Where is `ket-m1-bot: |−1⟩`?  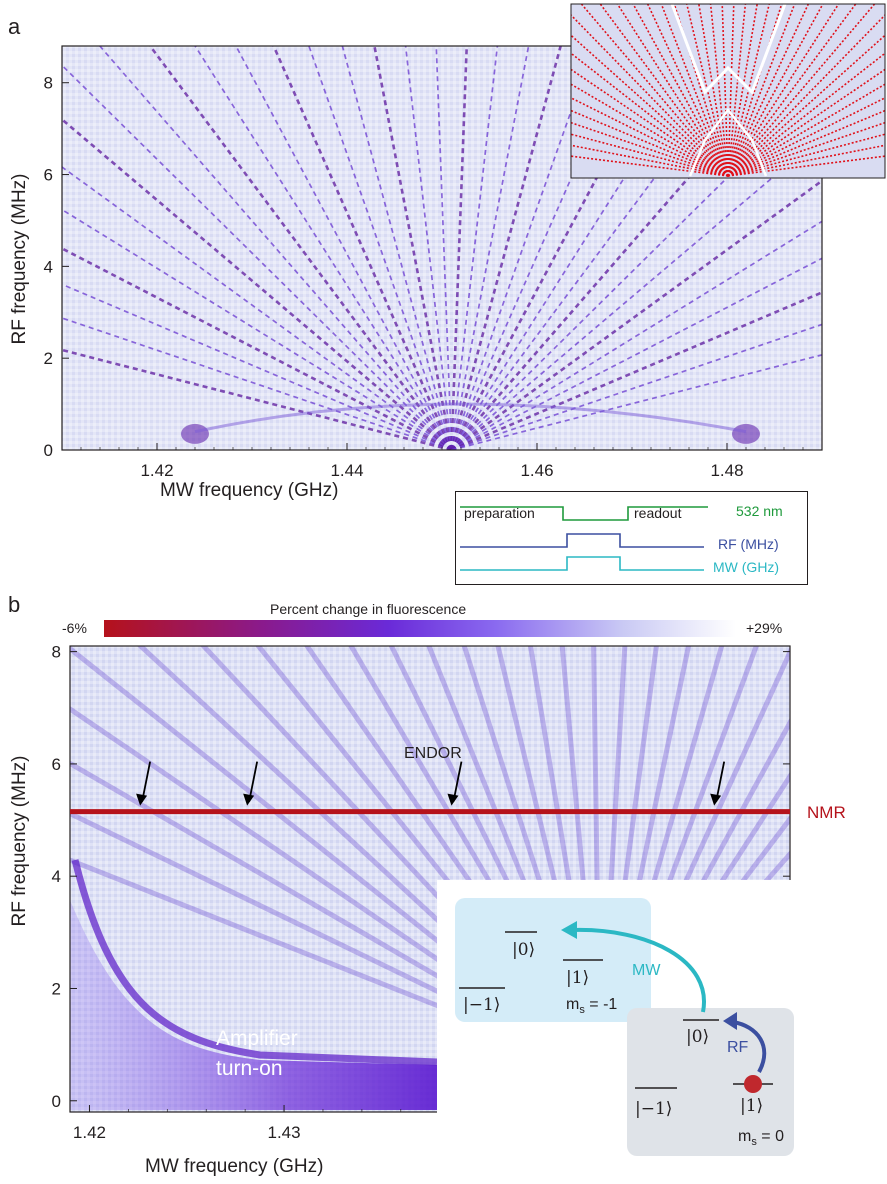 ket-m1-bot: |−1⟩ is located at coordinates (654, 1109).